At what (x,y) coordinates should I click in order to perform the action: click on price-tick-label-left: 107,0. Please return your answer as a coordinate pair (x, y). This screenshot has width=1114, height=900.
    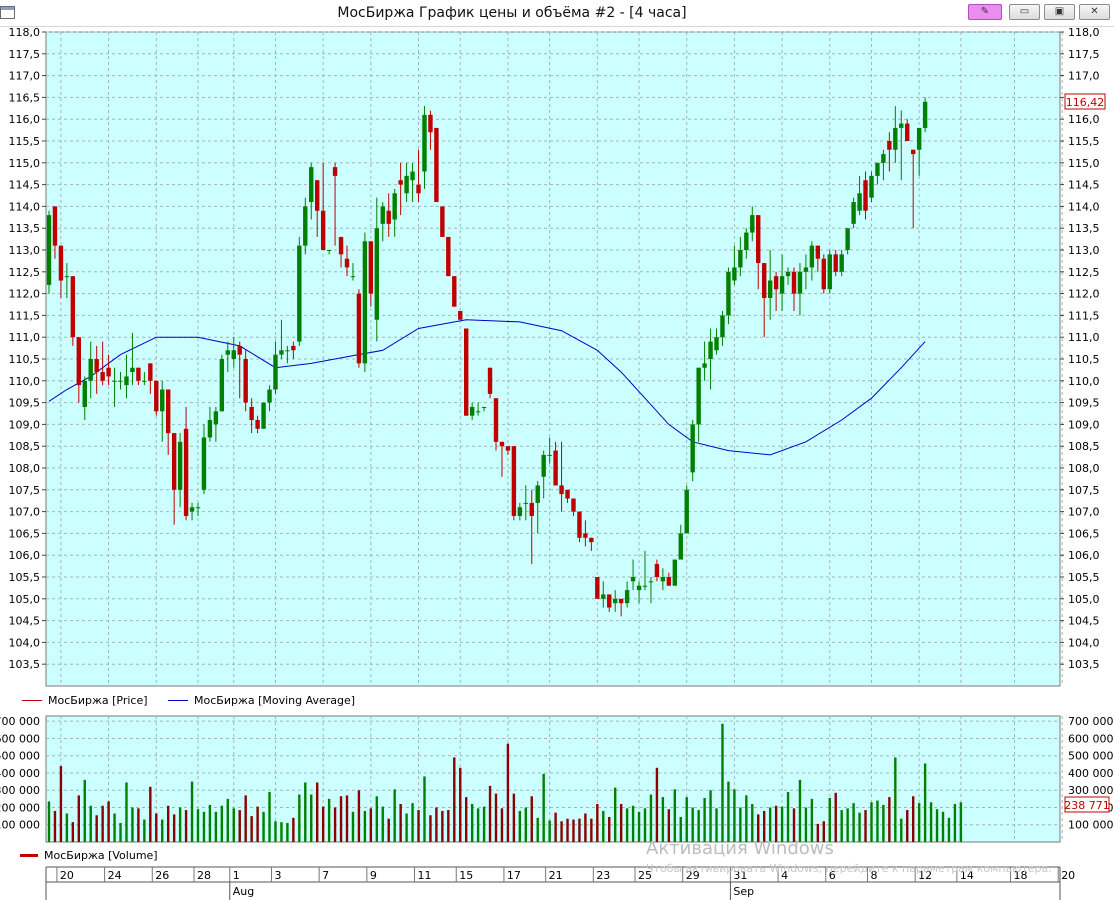
    Looking at the image, I should click on (25, 512).